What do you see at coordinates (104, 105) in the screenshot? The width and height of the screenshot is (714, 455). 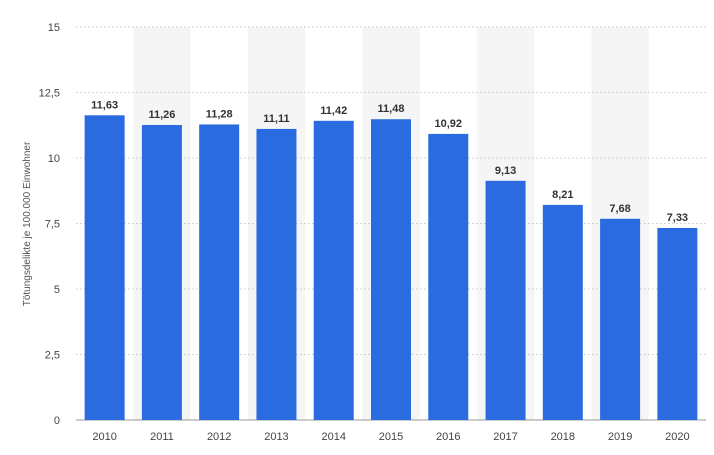 I see `data-label: 11,63` at bounding box center [104, 105].